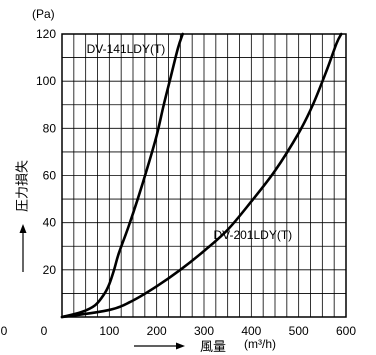 This screenshot has height=355, width=376. I want to click on x-tick-label: 600, so click(346, 331).